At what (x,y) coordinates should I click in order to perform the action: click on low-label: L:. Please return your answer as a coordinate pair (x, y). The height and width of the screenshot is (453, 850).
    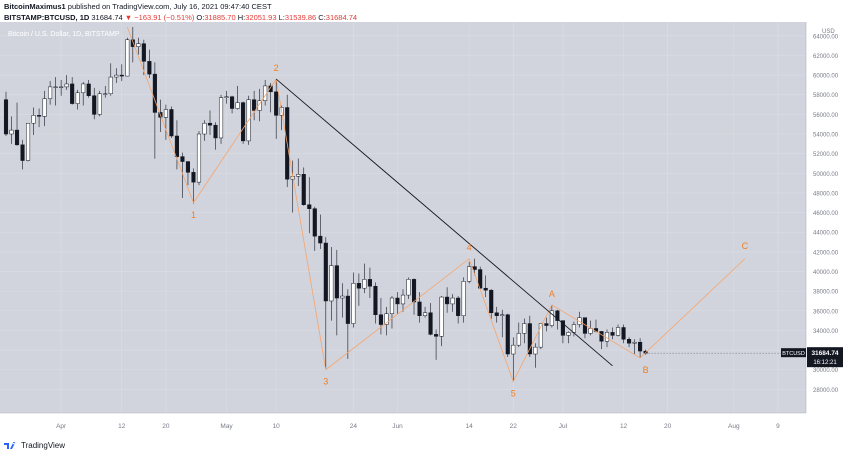
    Looking at the image, I should click on (281, 17).